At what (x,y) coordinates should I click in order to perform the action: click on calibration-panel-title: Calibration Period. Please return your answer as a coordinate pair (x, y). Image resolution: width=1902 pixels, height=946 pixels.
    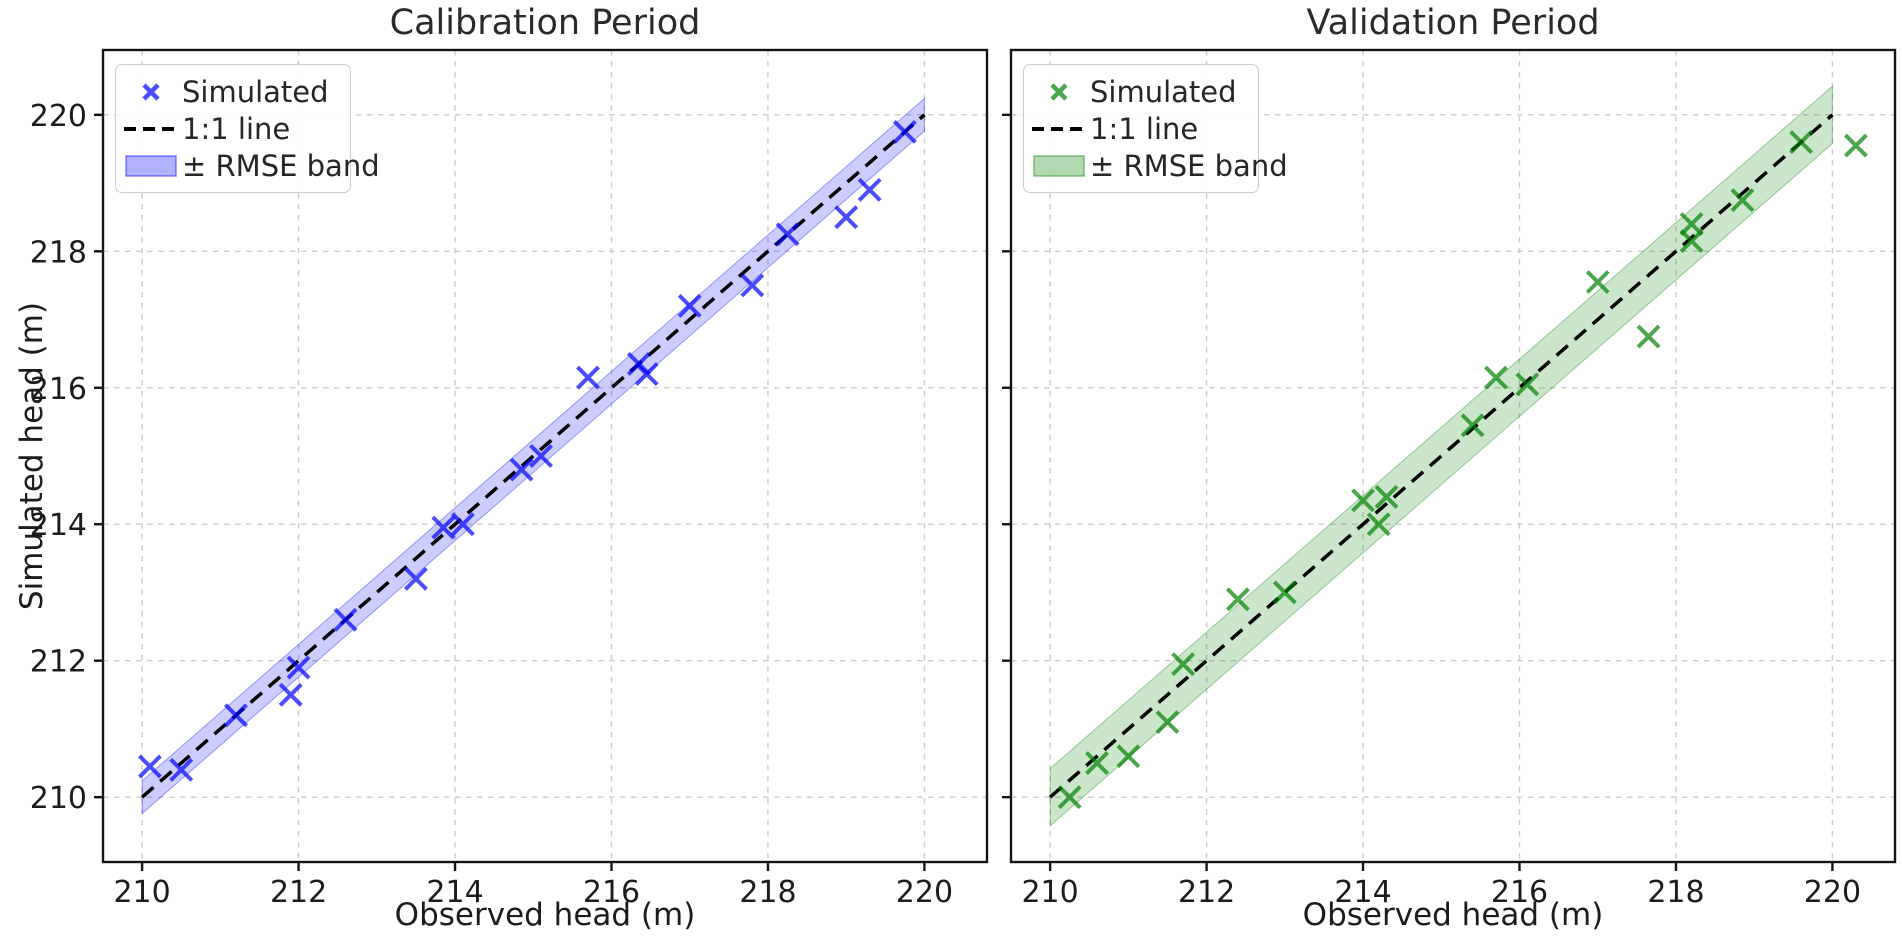
    Looking at the image, I should click on (545, 23).